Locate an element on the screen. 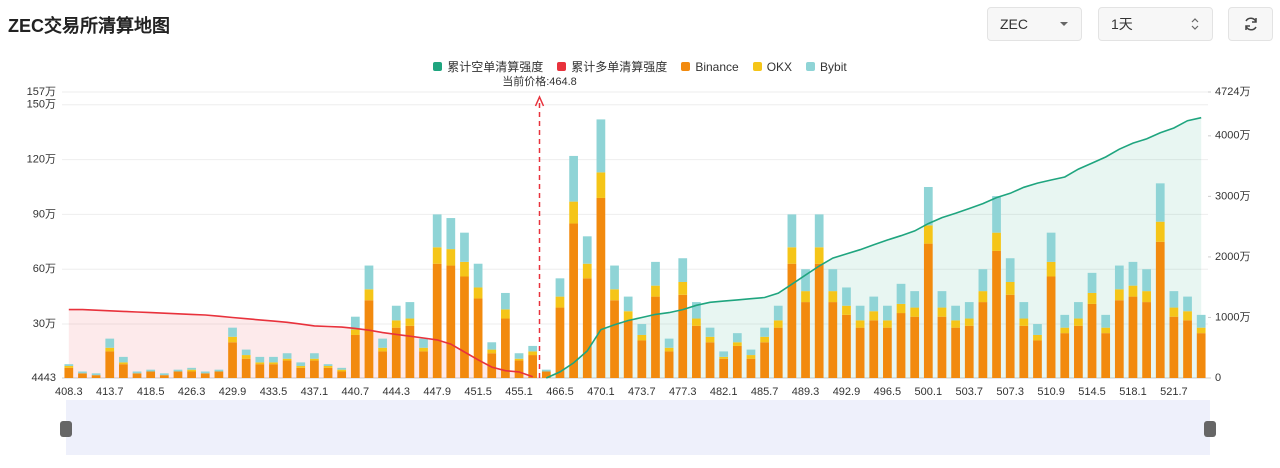 This screenshot has width=1280, height=468. caret is located at coordinates (1064, 24).